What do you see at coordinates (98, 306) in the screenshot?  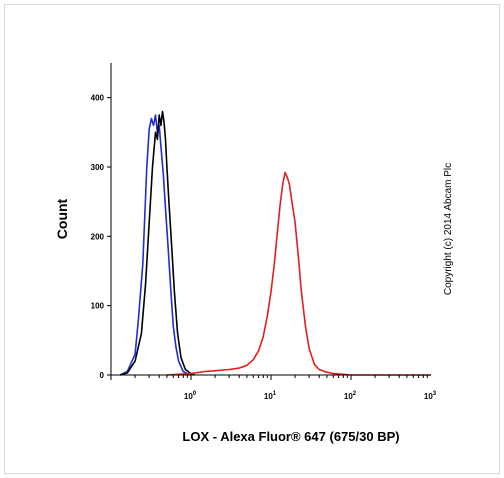 I see `y-tick-label: 100` at bounding box center [98, 306].